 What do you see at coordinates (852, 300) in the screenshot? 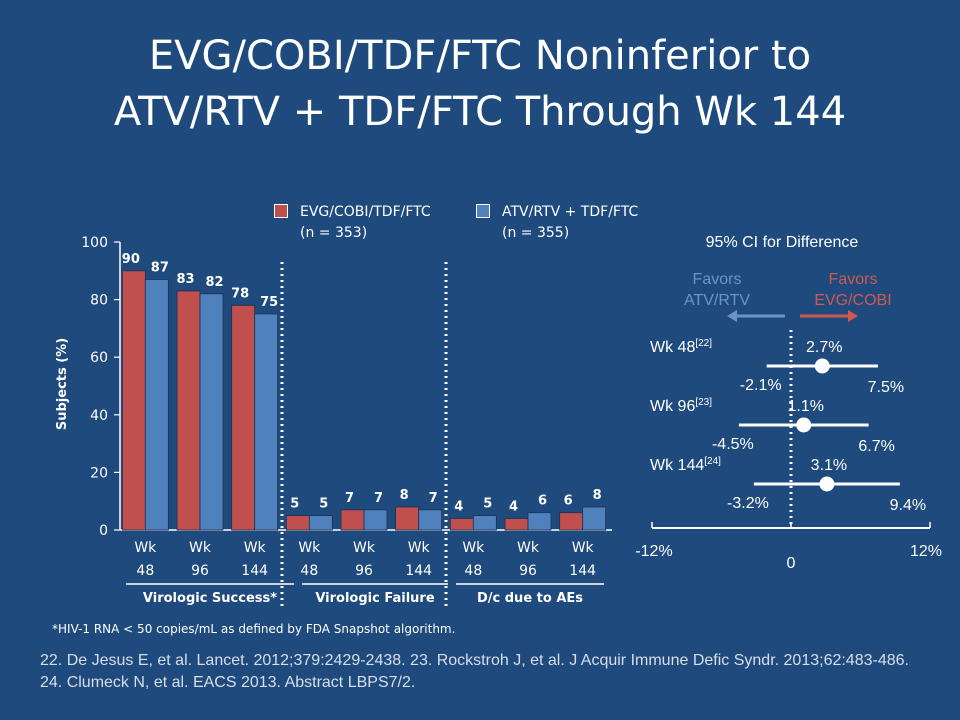
I see `favors-evg-line2: EVG/COBI` at bounding box center [852, 300].